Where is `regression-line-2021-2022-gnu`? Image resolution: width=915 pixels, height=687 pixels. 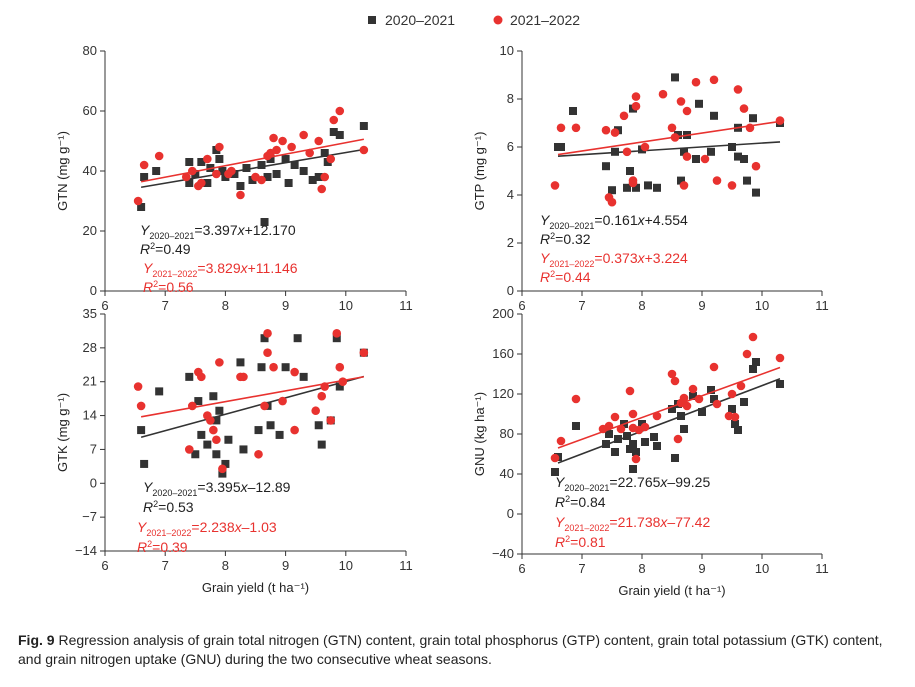
regression-line-2021-2022-gnu is located at coordinates (669, 407).